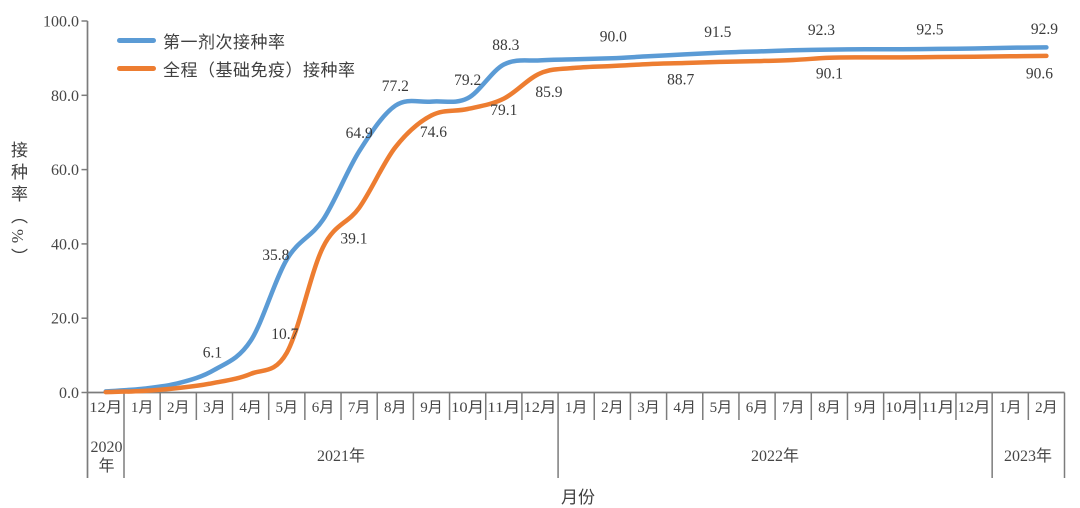  Describe the element at coordinates (65, 319) in the screenshot. I see `y-tick-label: 20.0` at that location.